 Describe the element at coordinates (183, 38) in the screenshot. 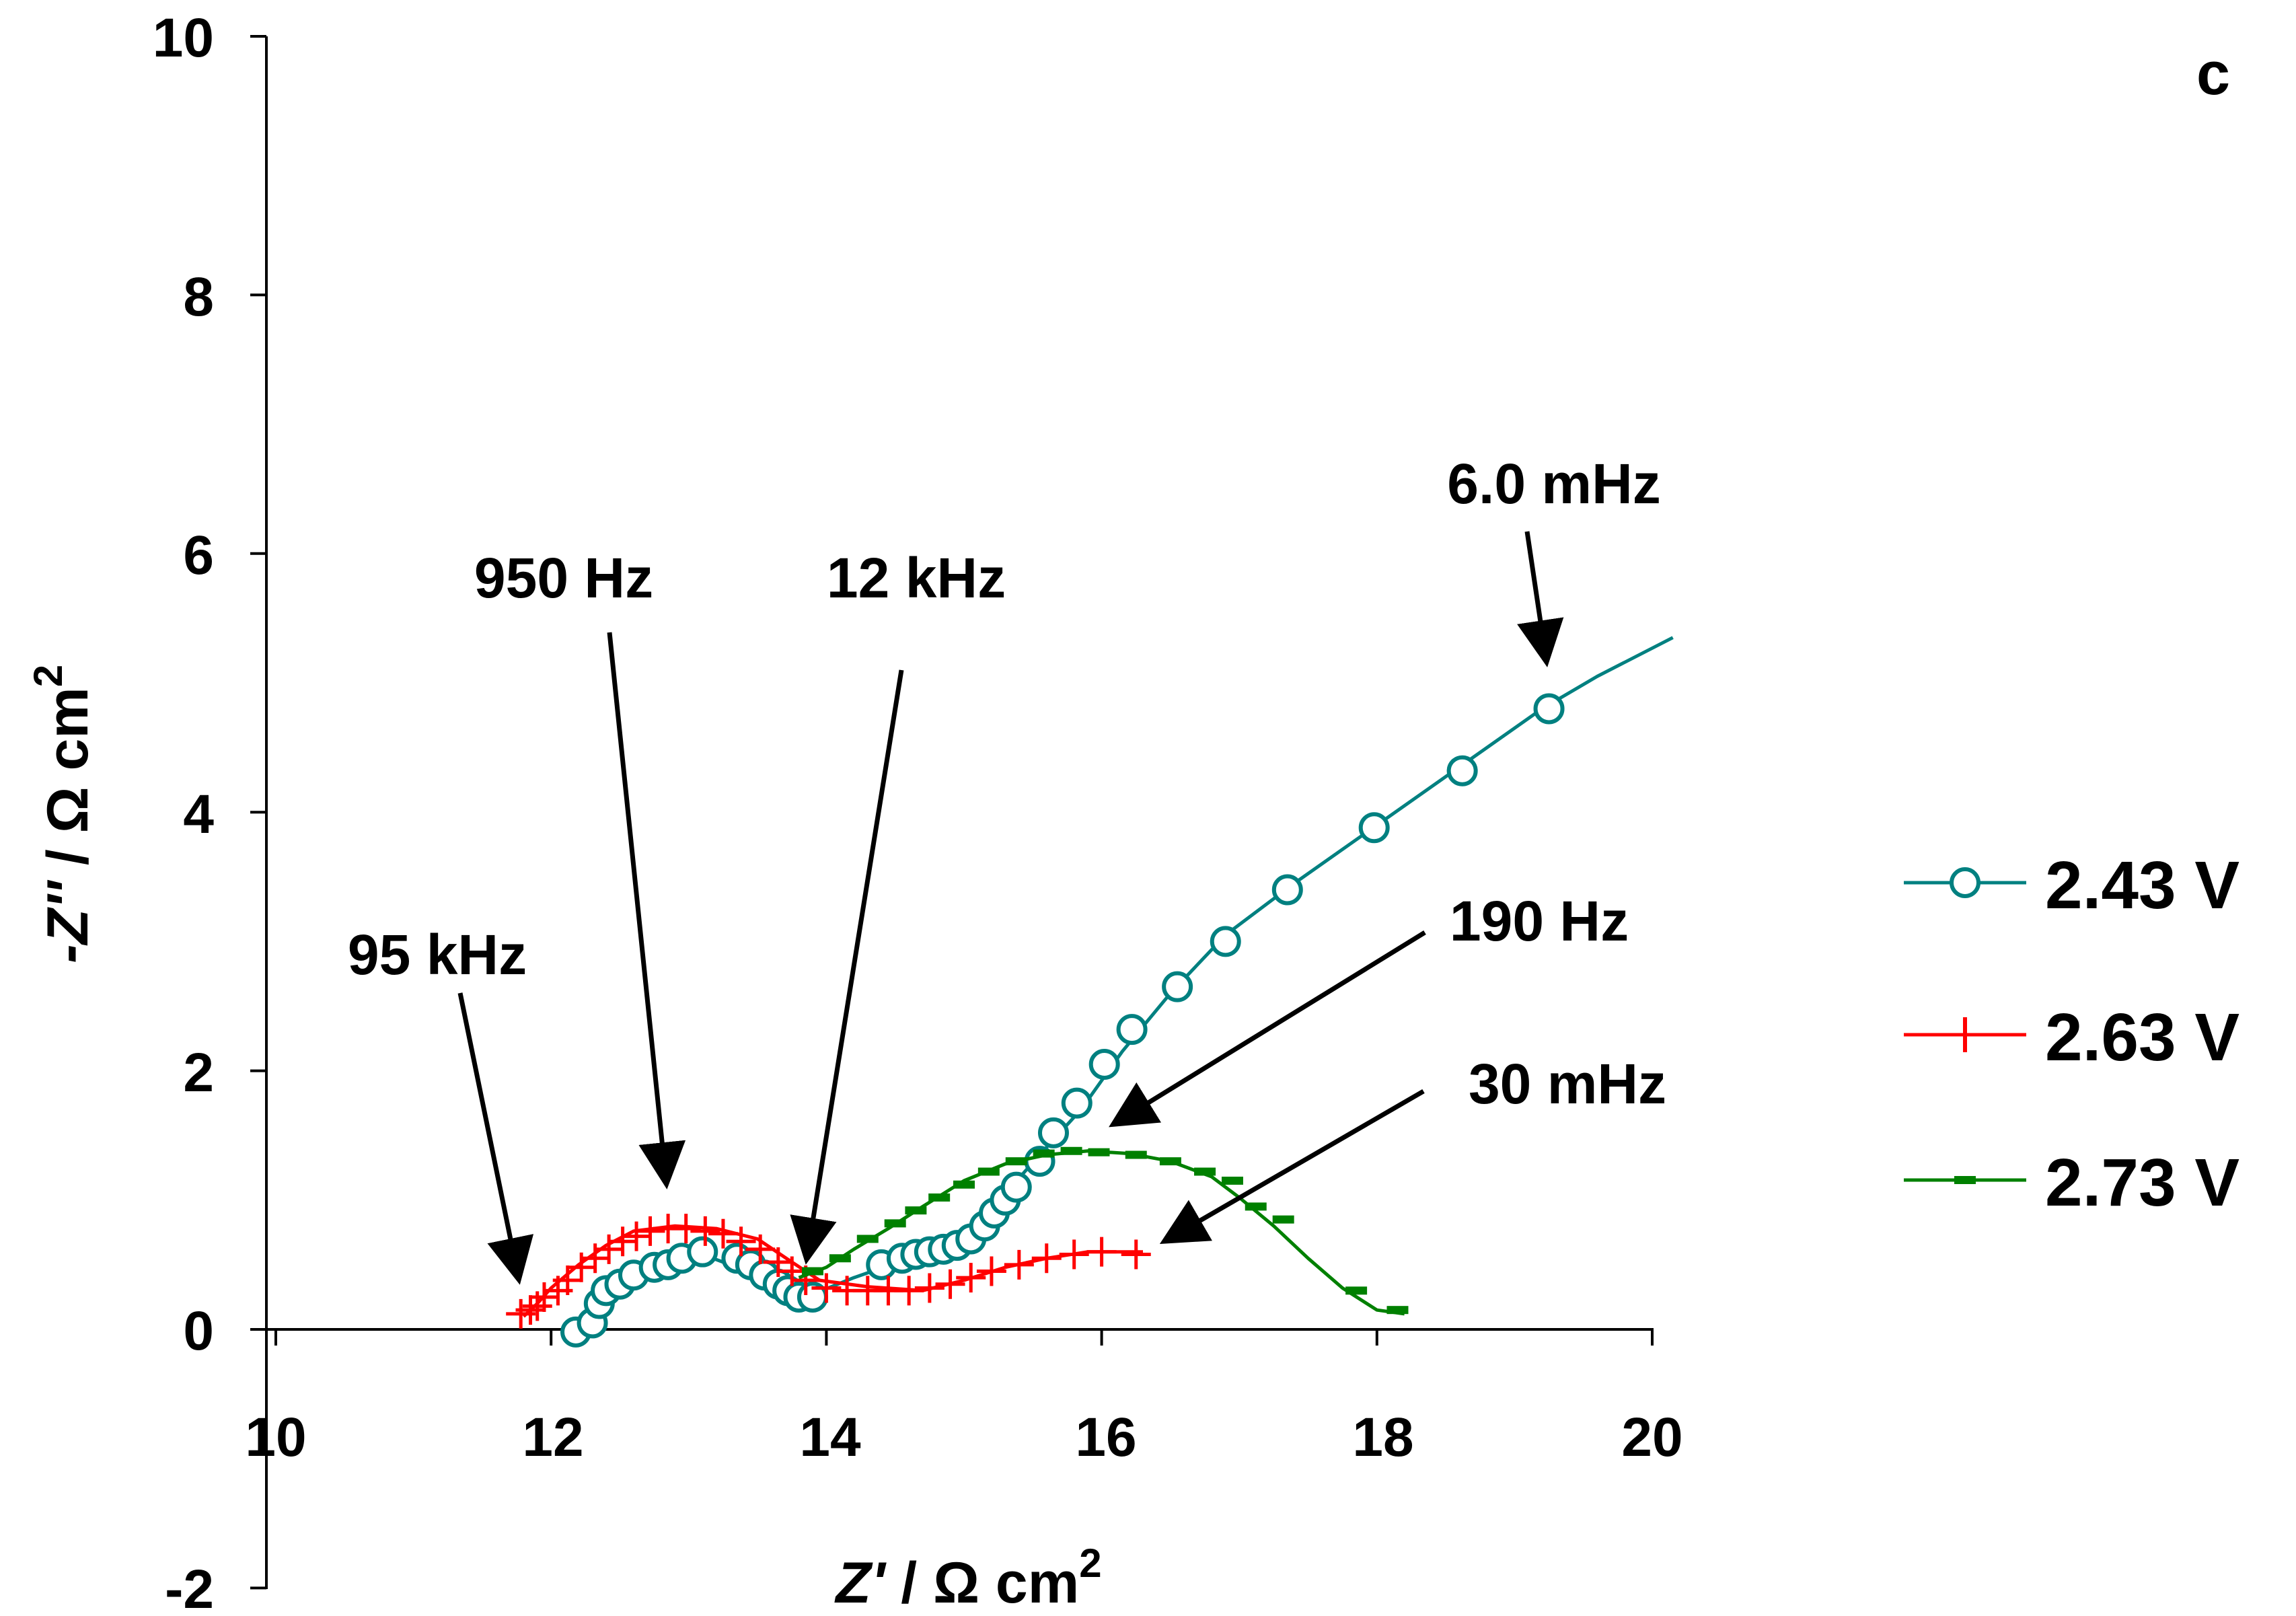

I see `y-tick-label: 10` at that location.